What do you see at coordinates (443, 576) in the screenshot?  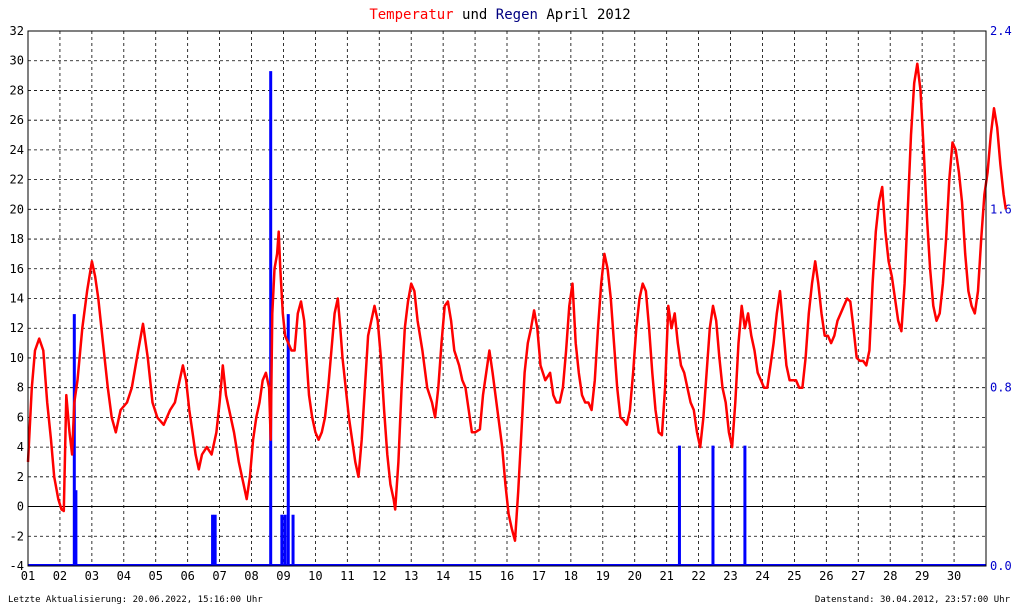 I see `x-tick-label: 14` at bounding box center [443, 576].